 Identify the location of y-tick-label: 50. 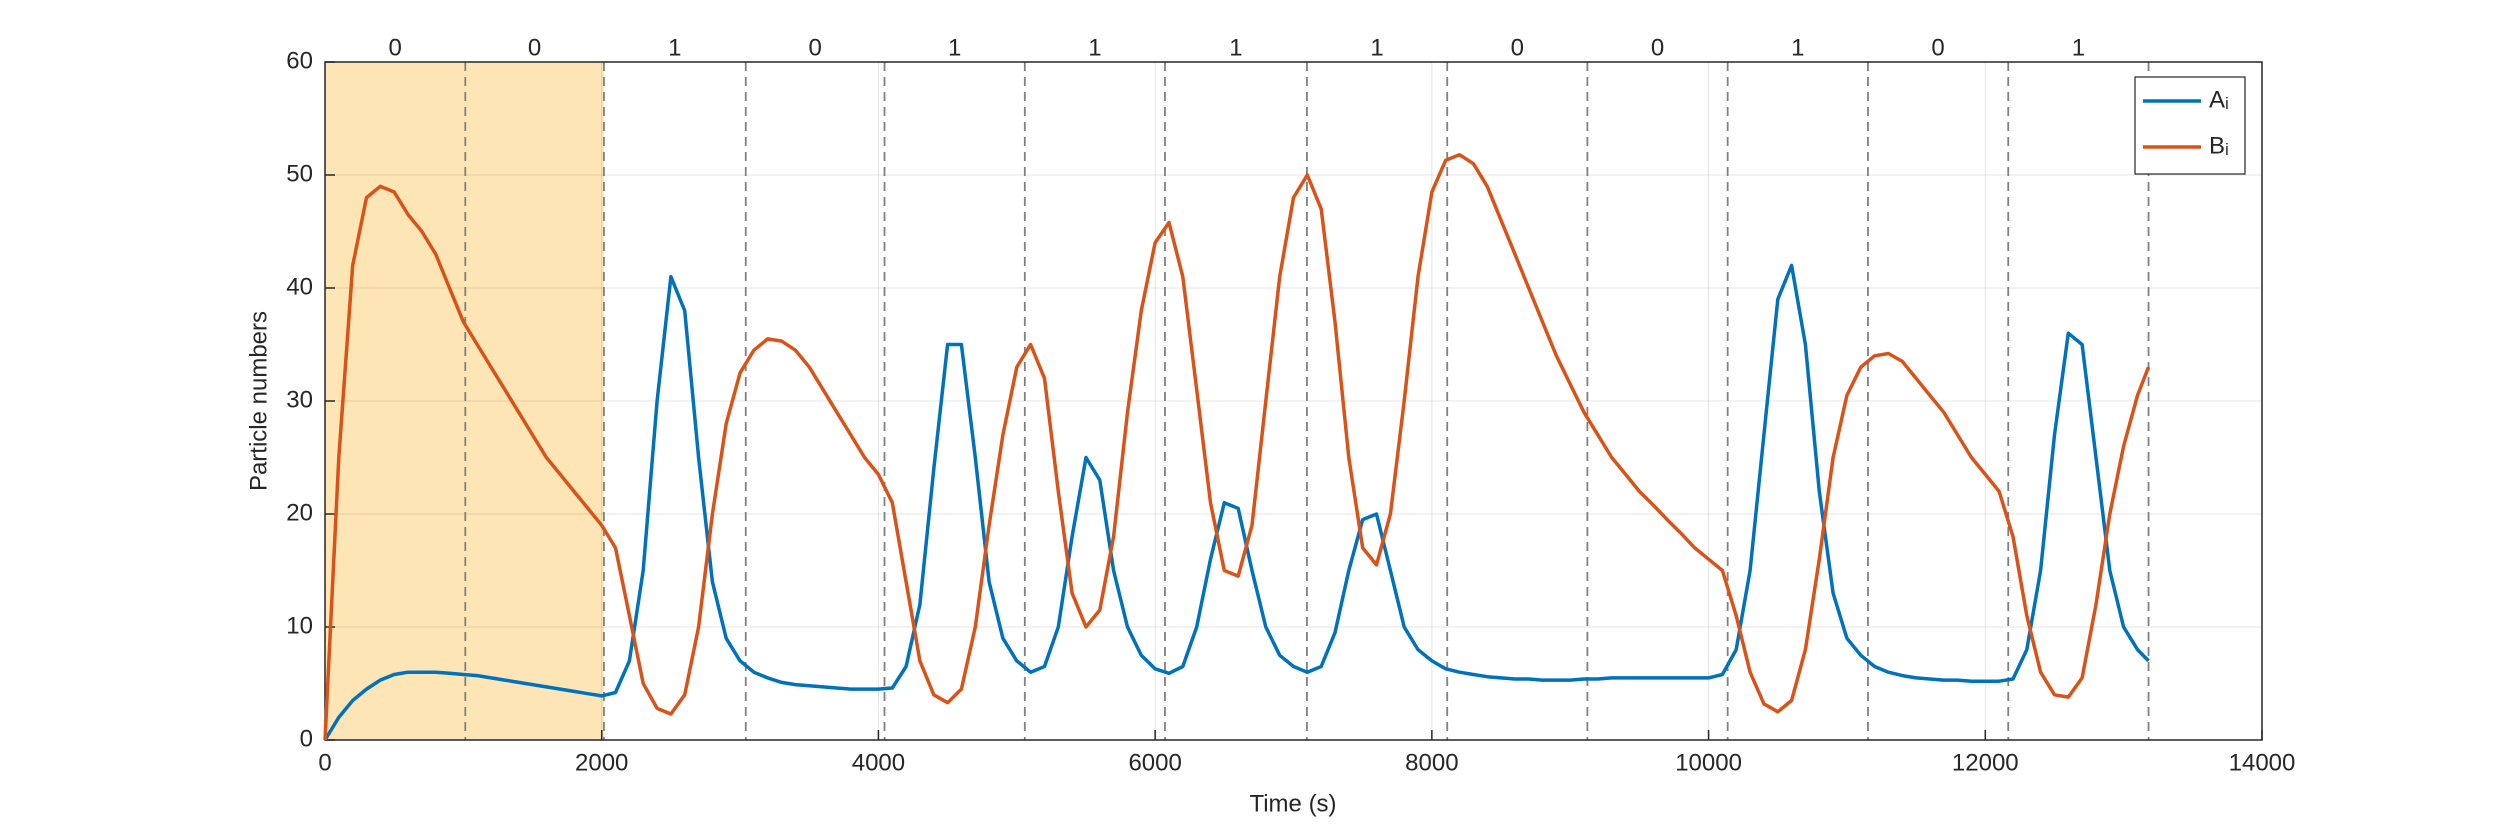
(299, 173).